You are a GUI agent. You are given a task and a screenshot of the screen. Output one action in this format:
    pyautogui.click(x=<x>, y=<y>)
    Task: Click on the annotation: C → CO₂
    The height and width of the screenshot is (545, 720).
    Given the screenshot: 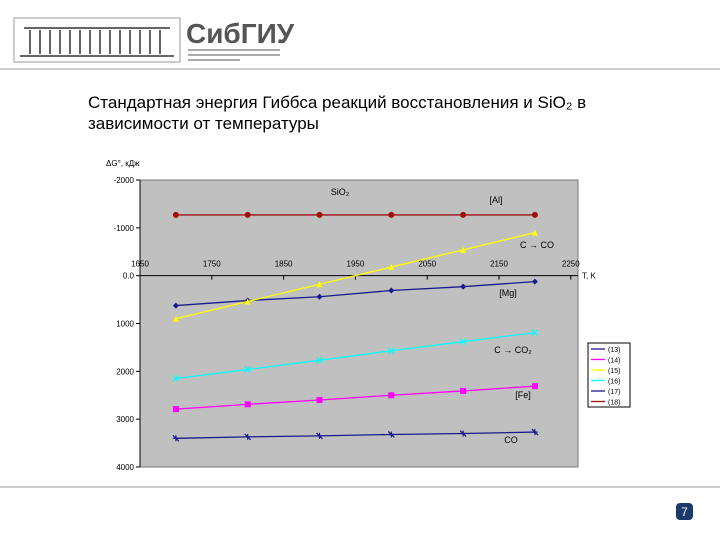 What is the action you would take?
    pyautogui.click(x=513, y=350)
    